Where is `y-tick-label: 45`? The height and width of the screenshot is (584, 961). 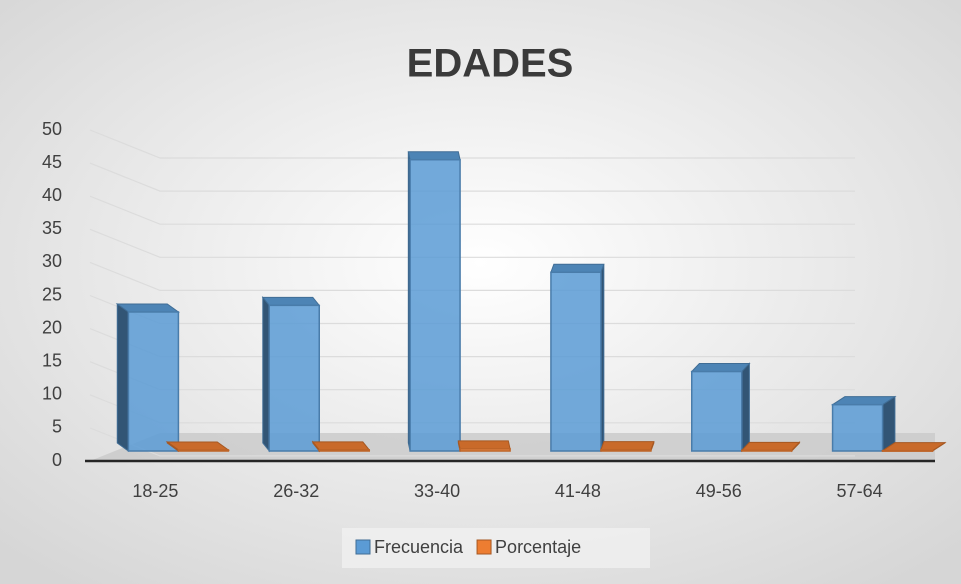 y-tick-label: 45 is located at coordinates (52, 162).